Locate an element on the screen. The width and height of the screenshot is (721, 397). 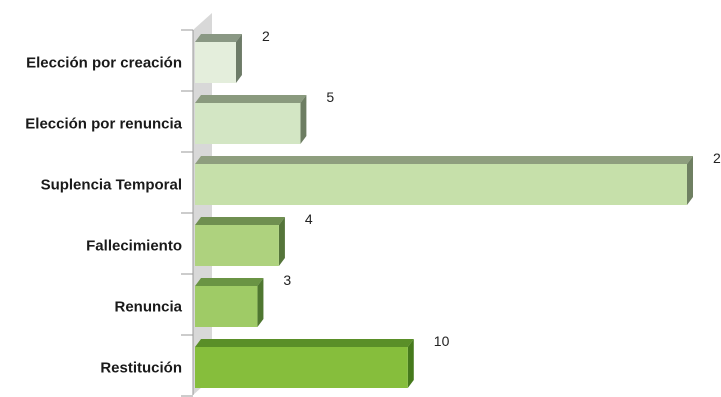
category-label: Renuncia is located at coordinates (148, 307).